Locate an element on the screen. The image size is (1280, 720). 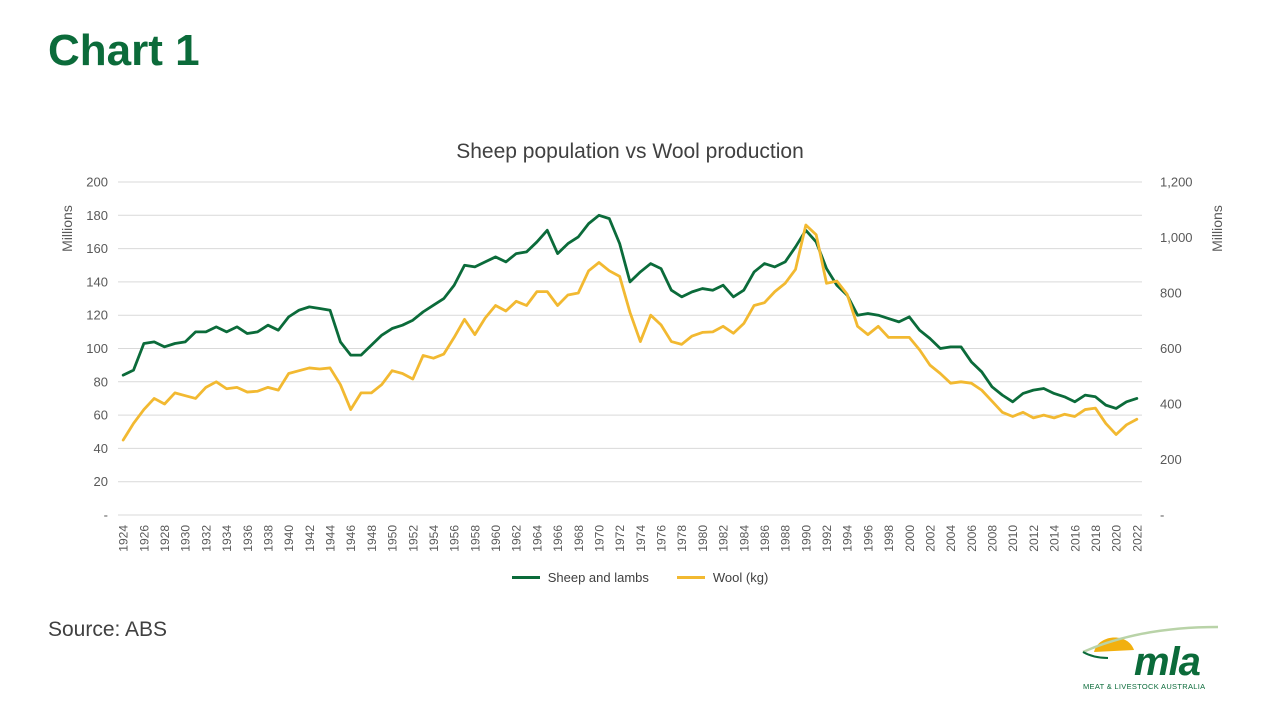
x-tick-label: 1928 is located at coordinates (165, 538).